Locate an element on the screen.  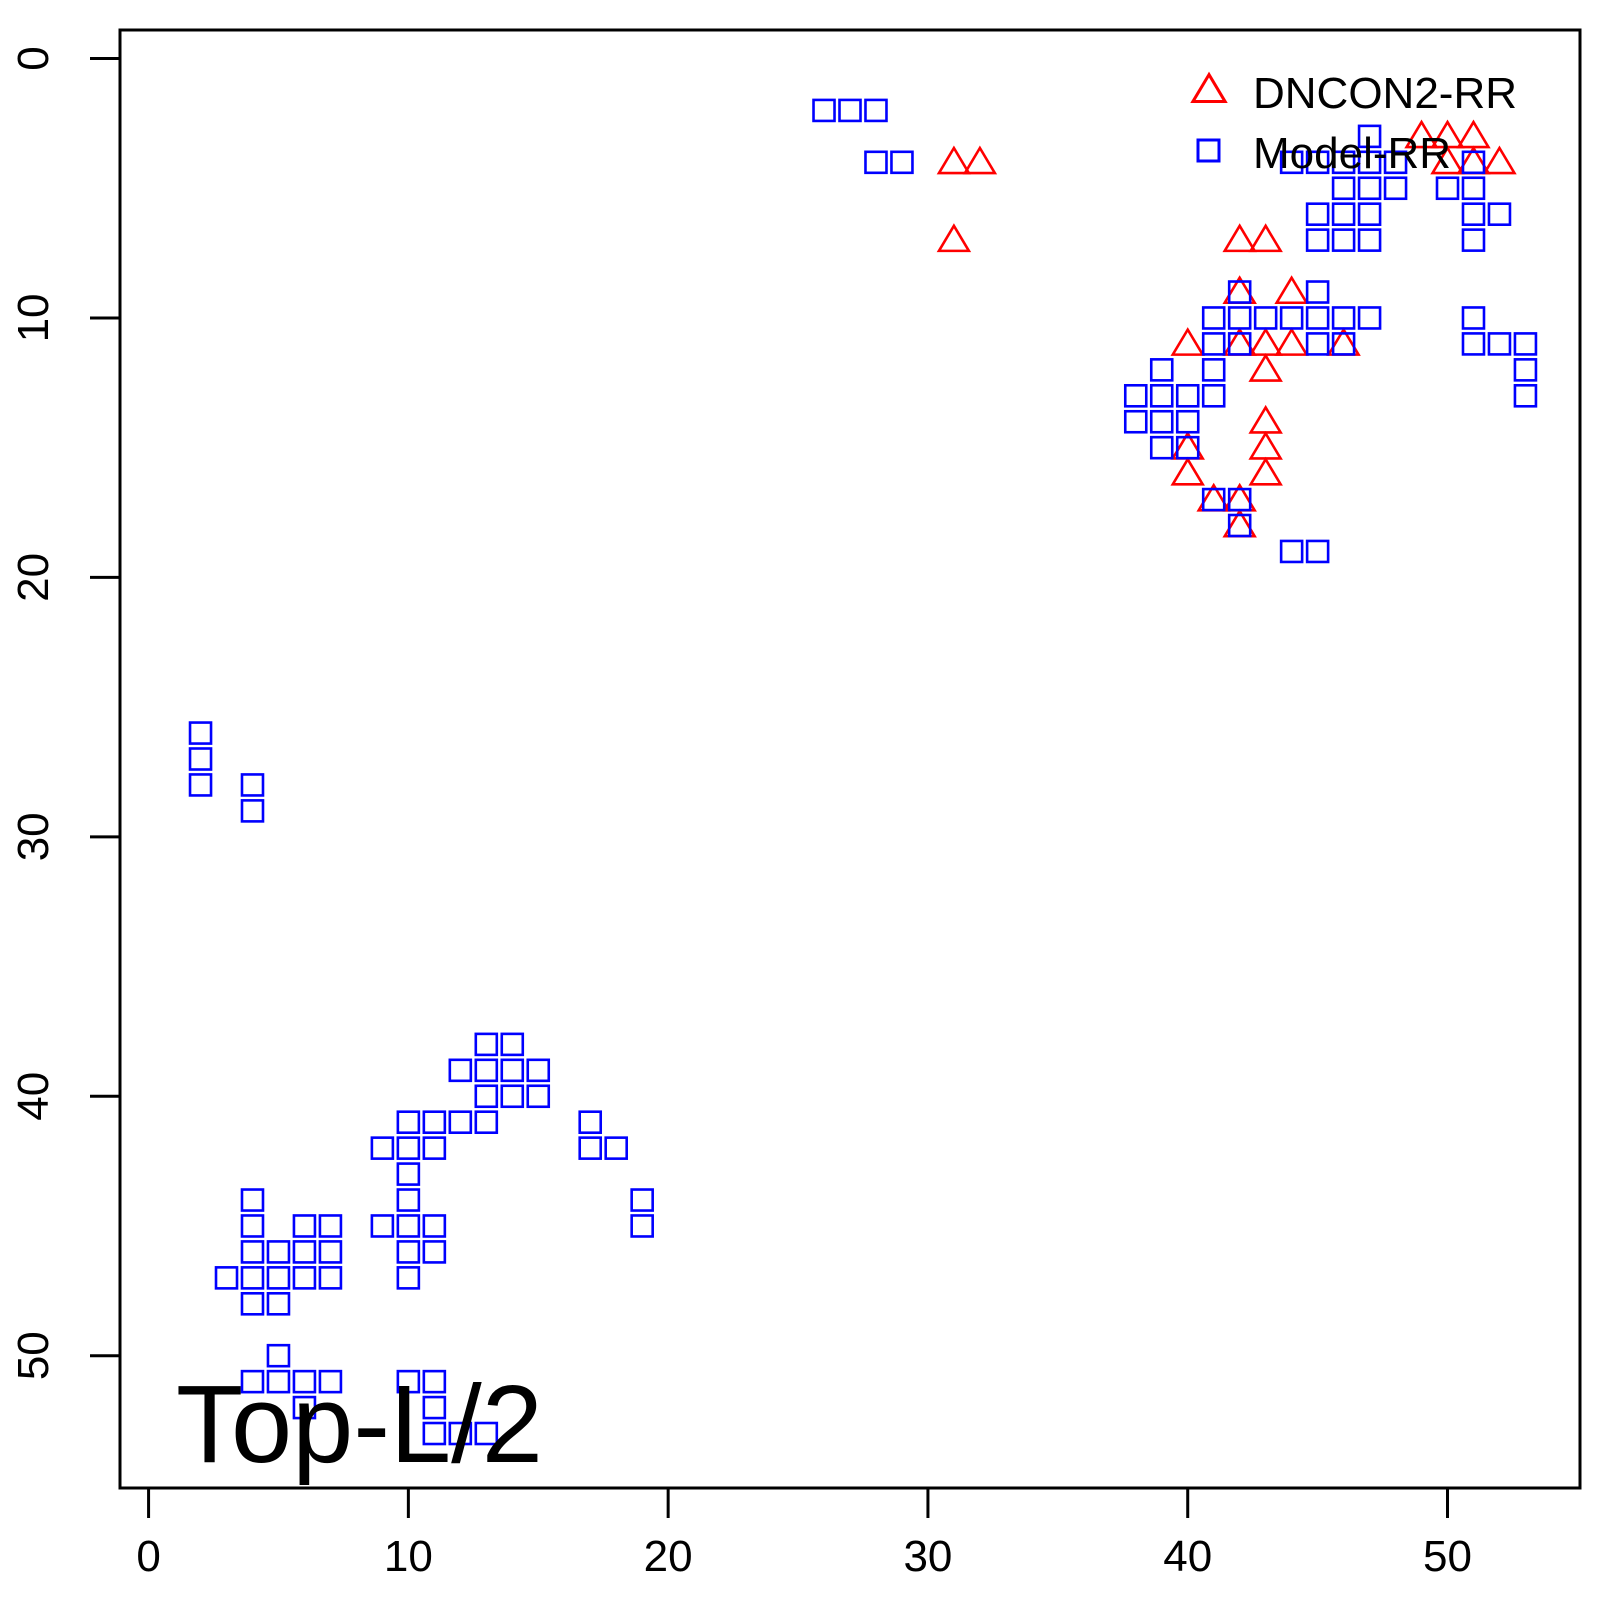
x-tick-label: 10 is located at coordinates (408, 1556).